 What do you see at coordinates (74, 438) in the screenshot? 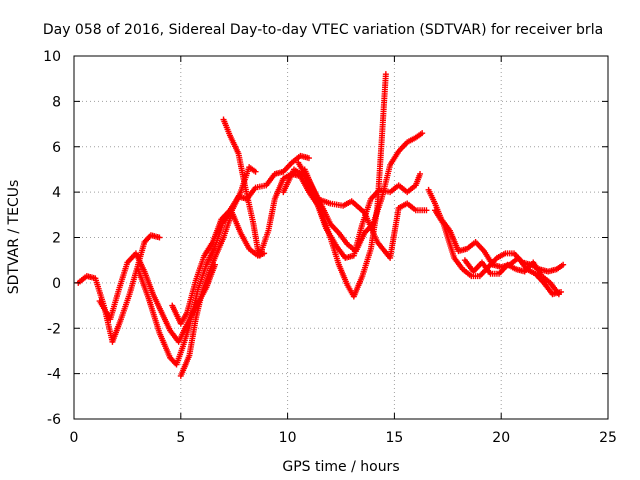
I see `x-tick-label: 0` at bounding box center [74, 438].